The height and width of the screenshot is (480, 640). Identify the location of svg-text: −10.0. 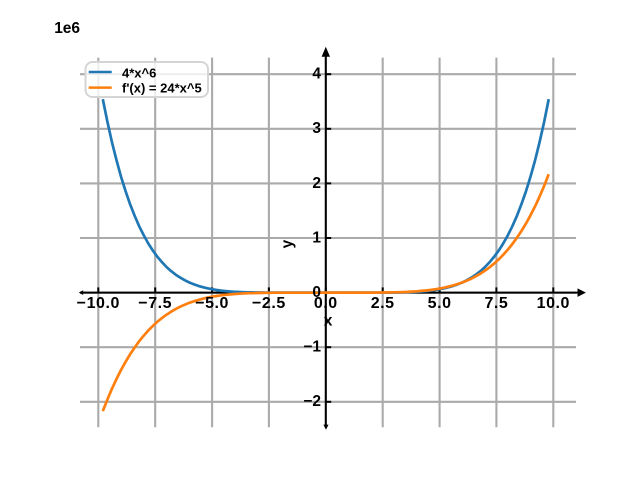
(98, 303).